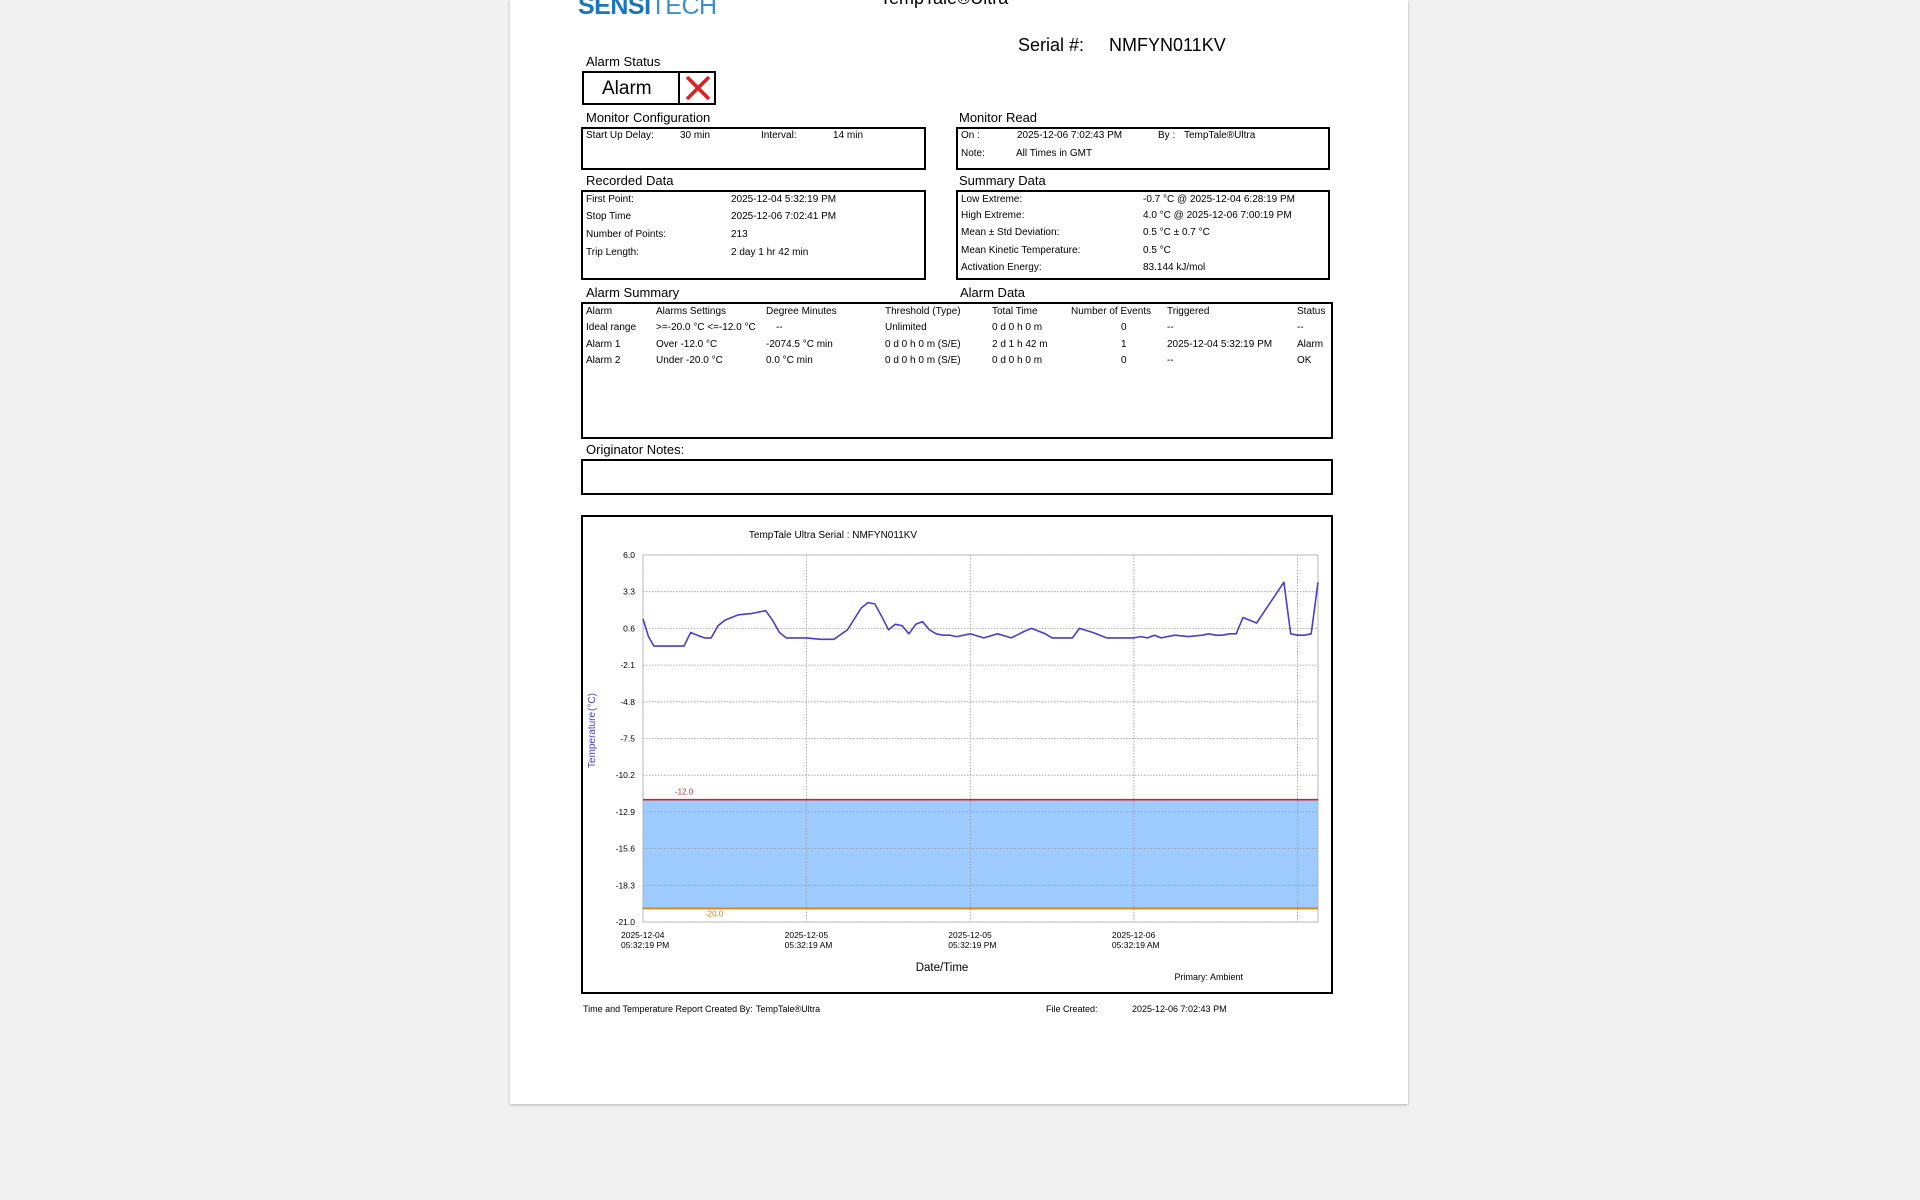  What do you see at coordinates (739, 234) in the screenshot?
I see `recorded-value: 213` at bounding box center [739, 234].